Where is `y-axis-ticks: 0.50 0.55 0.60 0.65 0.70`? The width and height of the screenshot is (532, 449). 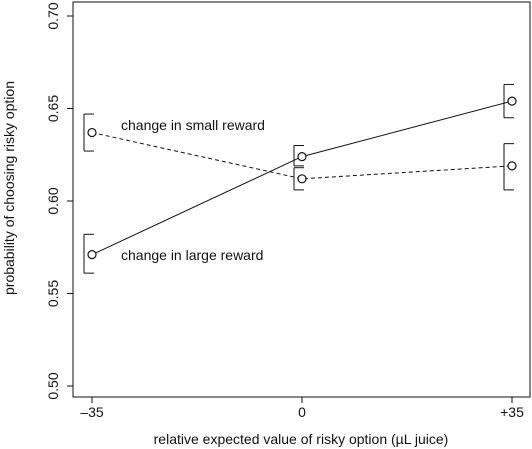
y-axis-ticks: 0.50 0.55 0.60 0.65 0.70 is located at coordinates (59, 201).